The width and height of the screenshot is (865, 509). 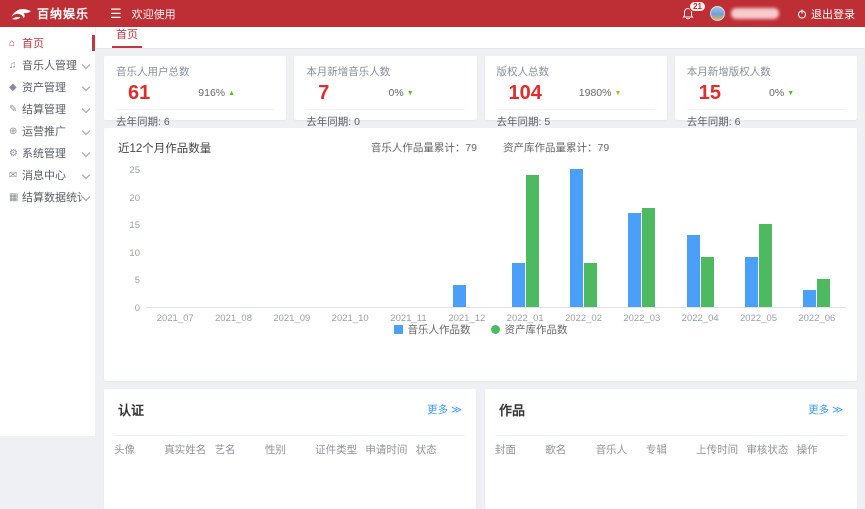 I want to click on y-axis-tick: 25, so click(x=134, y=170).